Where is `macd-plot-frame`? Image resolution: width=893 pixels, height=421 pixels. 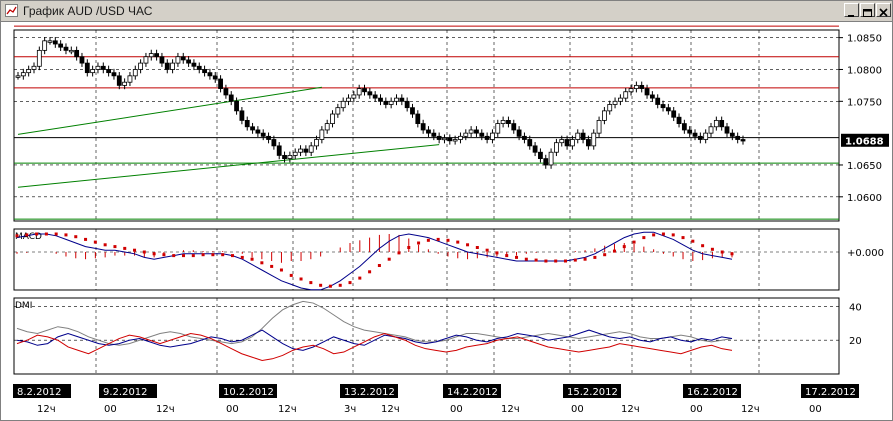 macd-plot-frame is located at coordinates (426, 259).